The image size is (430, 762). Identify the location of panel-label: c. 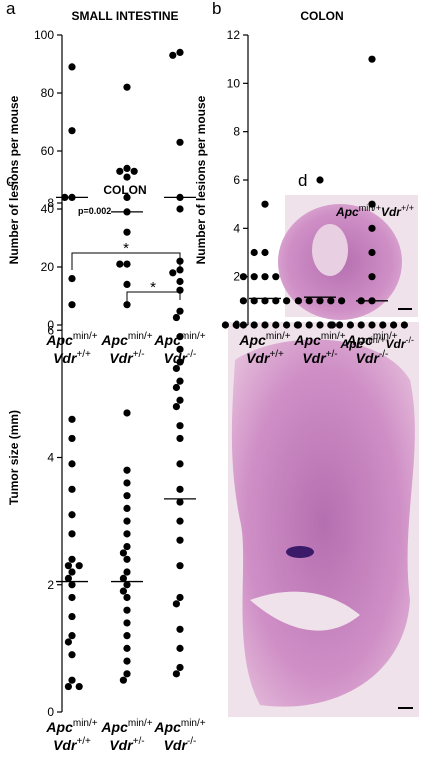
(10, 180).